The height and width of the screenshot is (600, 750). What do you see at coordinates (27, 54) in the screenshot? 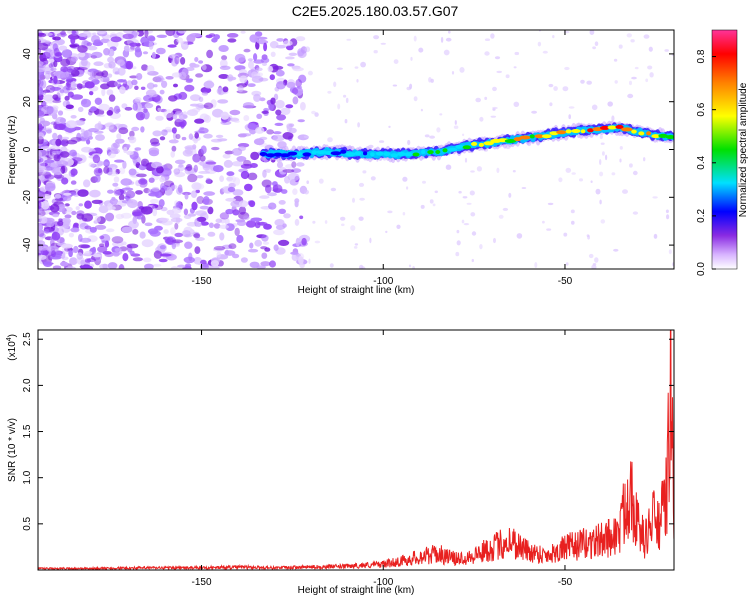
I see `y-tick-label: 40` at bounding box center [27, 54].